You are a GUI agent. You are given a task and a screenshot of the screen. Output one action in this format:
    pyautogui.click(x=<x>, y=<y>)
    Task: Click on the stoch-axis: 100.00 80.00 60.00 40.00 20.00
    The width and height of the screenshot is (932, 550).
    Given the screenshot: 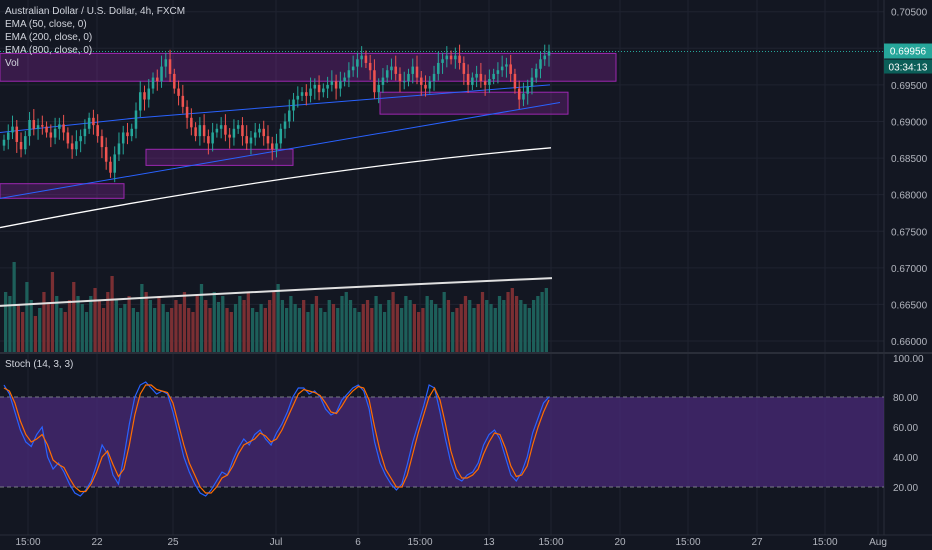 What is the action you would take?
    pyautogui.click(x=908, y=424)
    